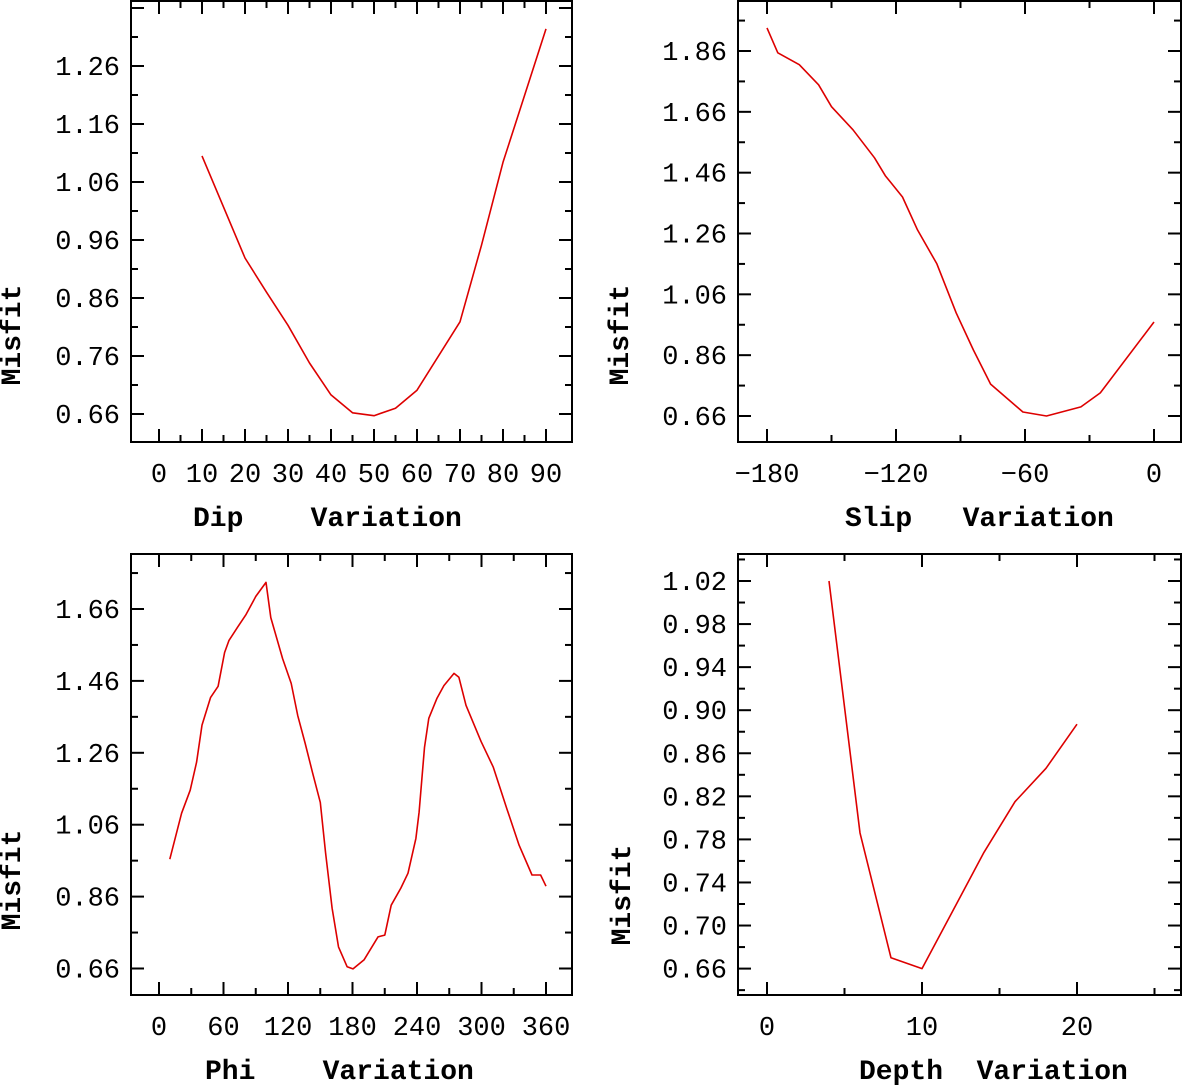 This screenshot has height=1086, width=1183. I want to click on y-tick-labels: 0.66 0.76 0.86 0.96 1.06 1.16 1.26, so click(87, 243).